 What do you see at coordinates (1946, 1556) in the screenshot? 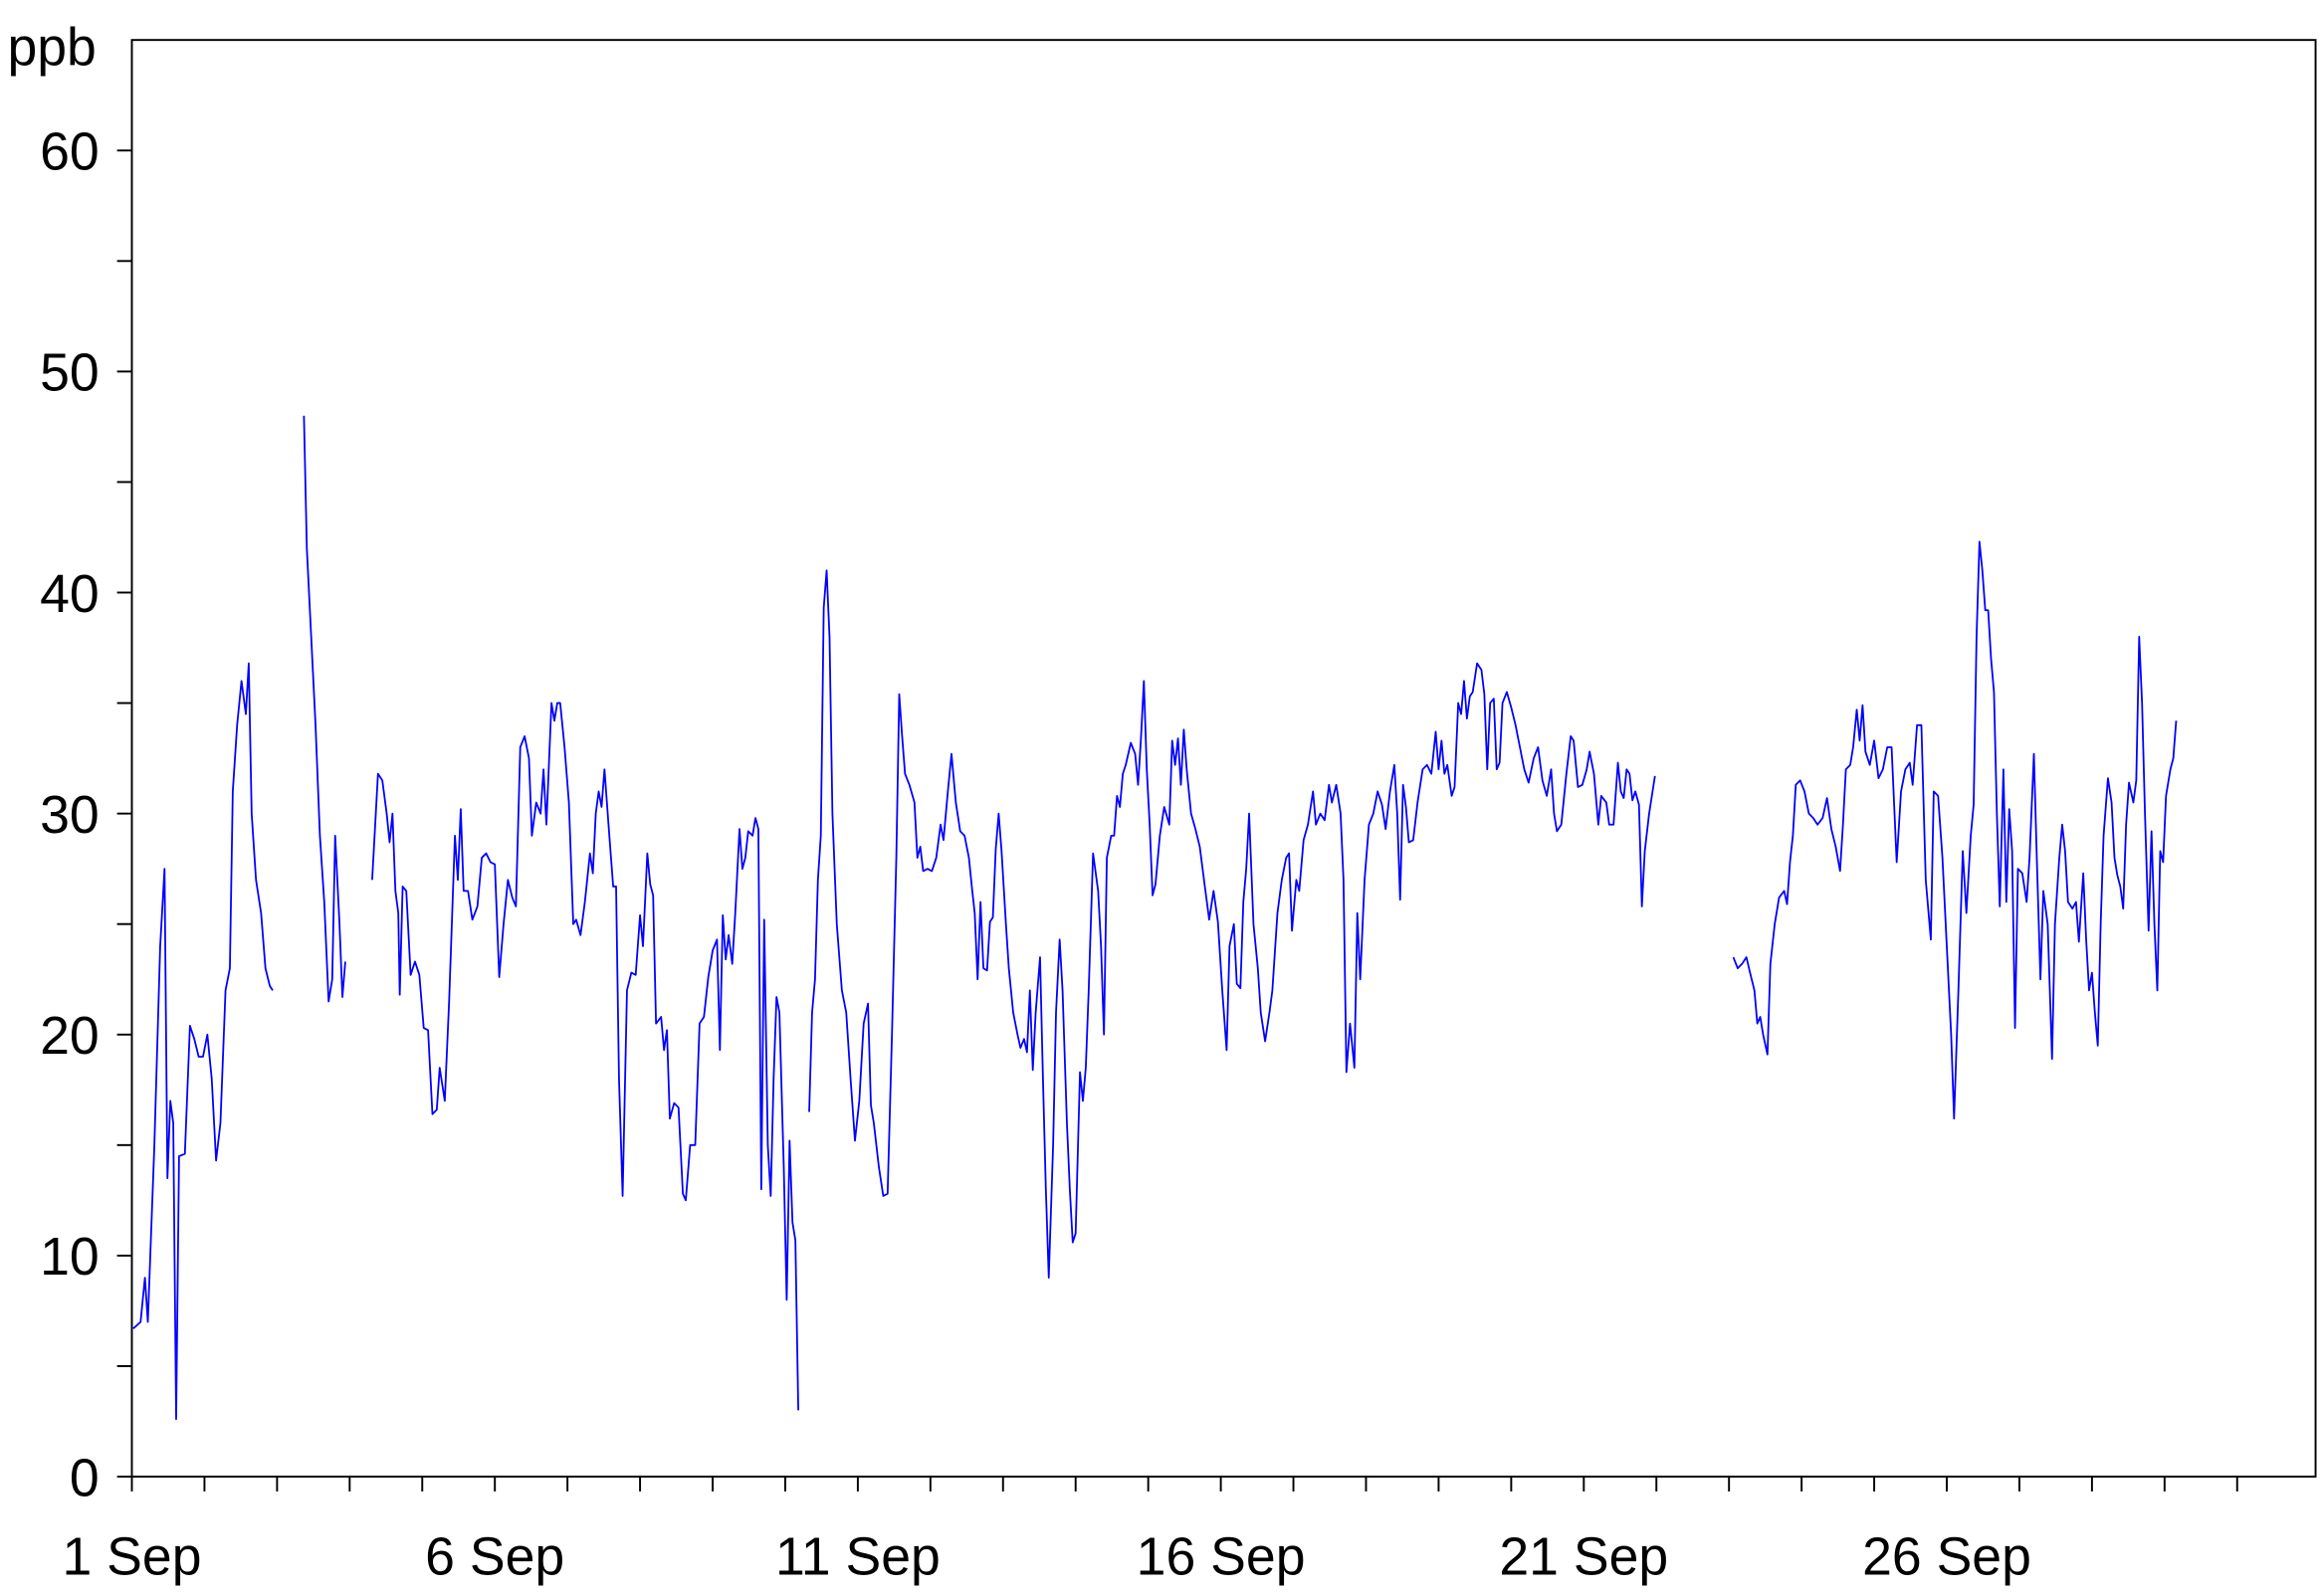
I see `x-tick-label: 26 Sep` at bounding box center [1946, 1556].